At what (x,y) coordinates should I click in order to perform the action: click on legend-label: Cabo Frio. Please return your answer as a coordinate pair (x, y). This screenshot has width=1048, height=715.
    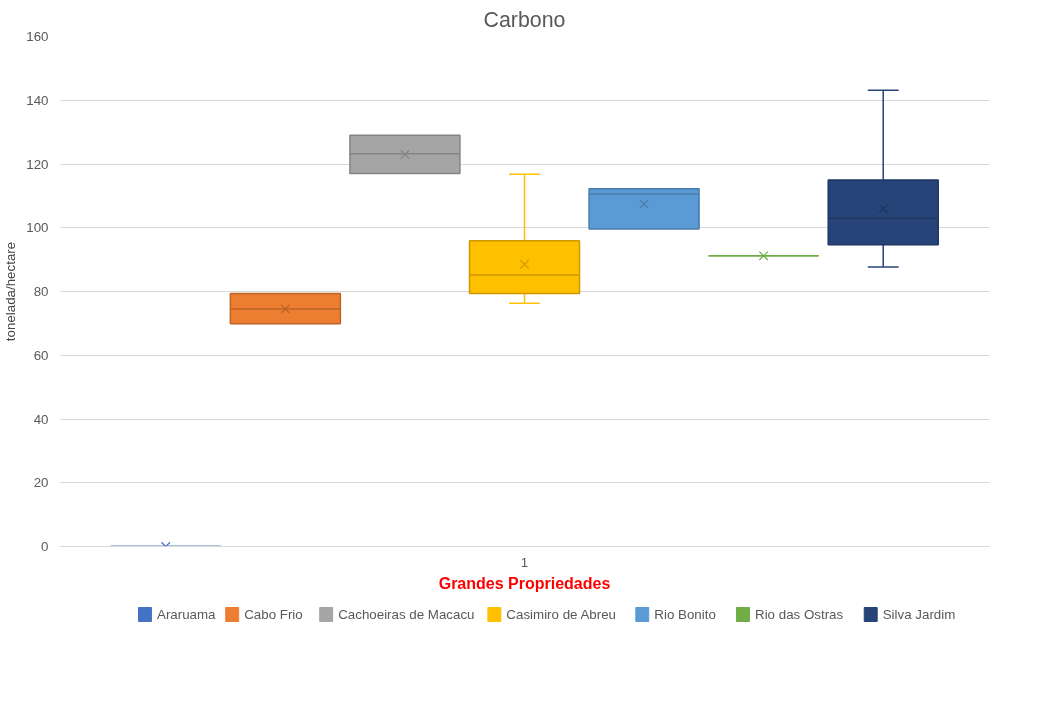
    Looking at the image, I should click on (273, 614).